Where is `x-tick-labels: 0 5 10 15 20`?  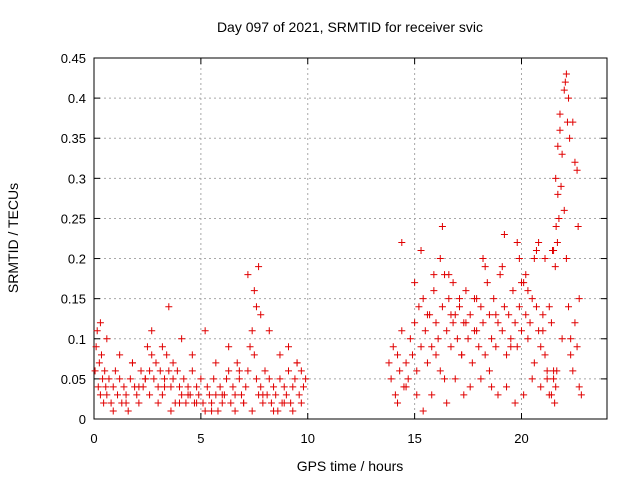 x-tick-labels: 0 5 10 15 20 is located at coordinates (309, 438).